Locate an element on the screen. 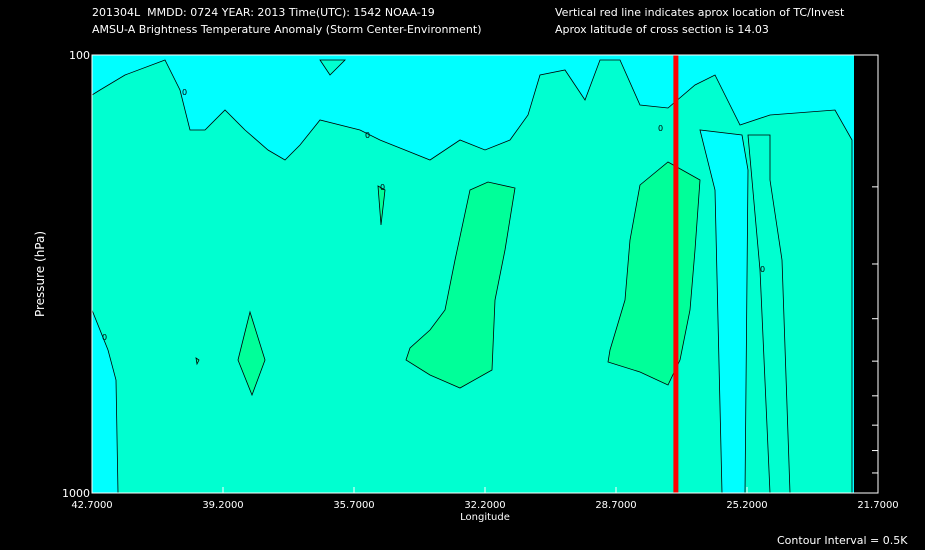 The width and height of the screenshot is (925, 550). x-tick-label: 28.7000 is located at coordinates (615, 505).